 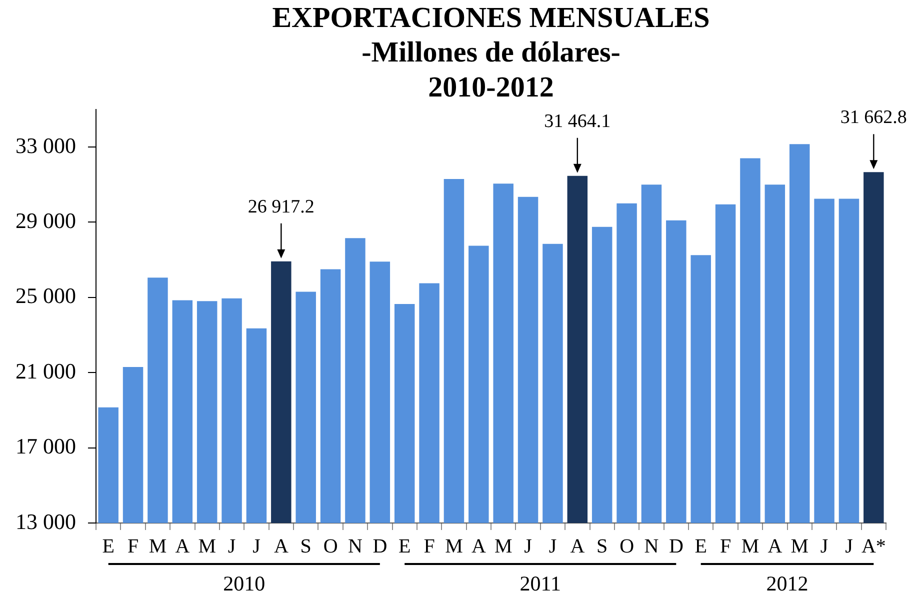 I want to click on y-tick-label: 13 000, so click(x=46, y=521).